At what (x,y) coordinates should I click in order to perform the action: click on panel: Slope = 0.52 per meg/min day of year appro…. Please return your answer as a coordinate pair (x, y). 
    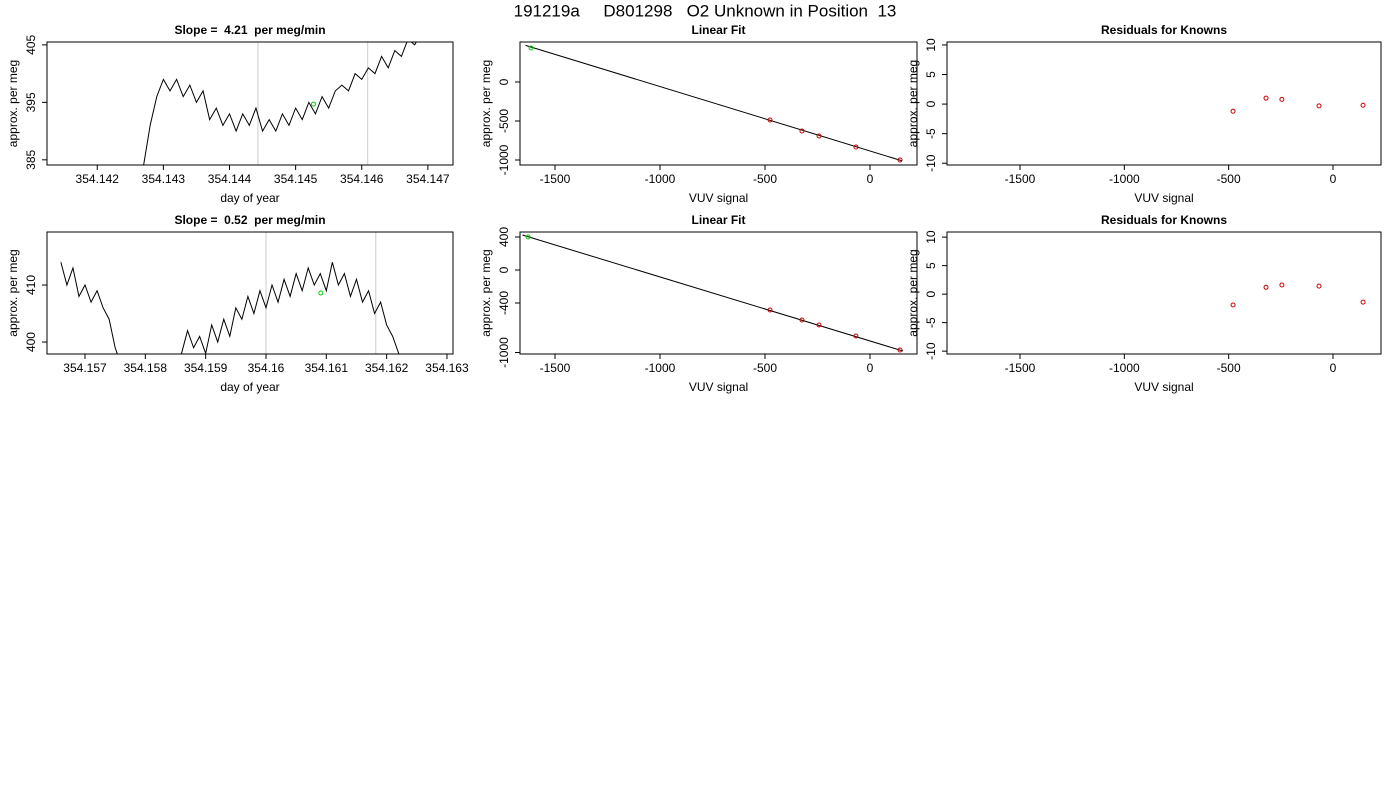
    Looking at the image, I should click on (237, 303).